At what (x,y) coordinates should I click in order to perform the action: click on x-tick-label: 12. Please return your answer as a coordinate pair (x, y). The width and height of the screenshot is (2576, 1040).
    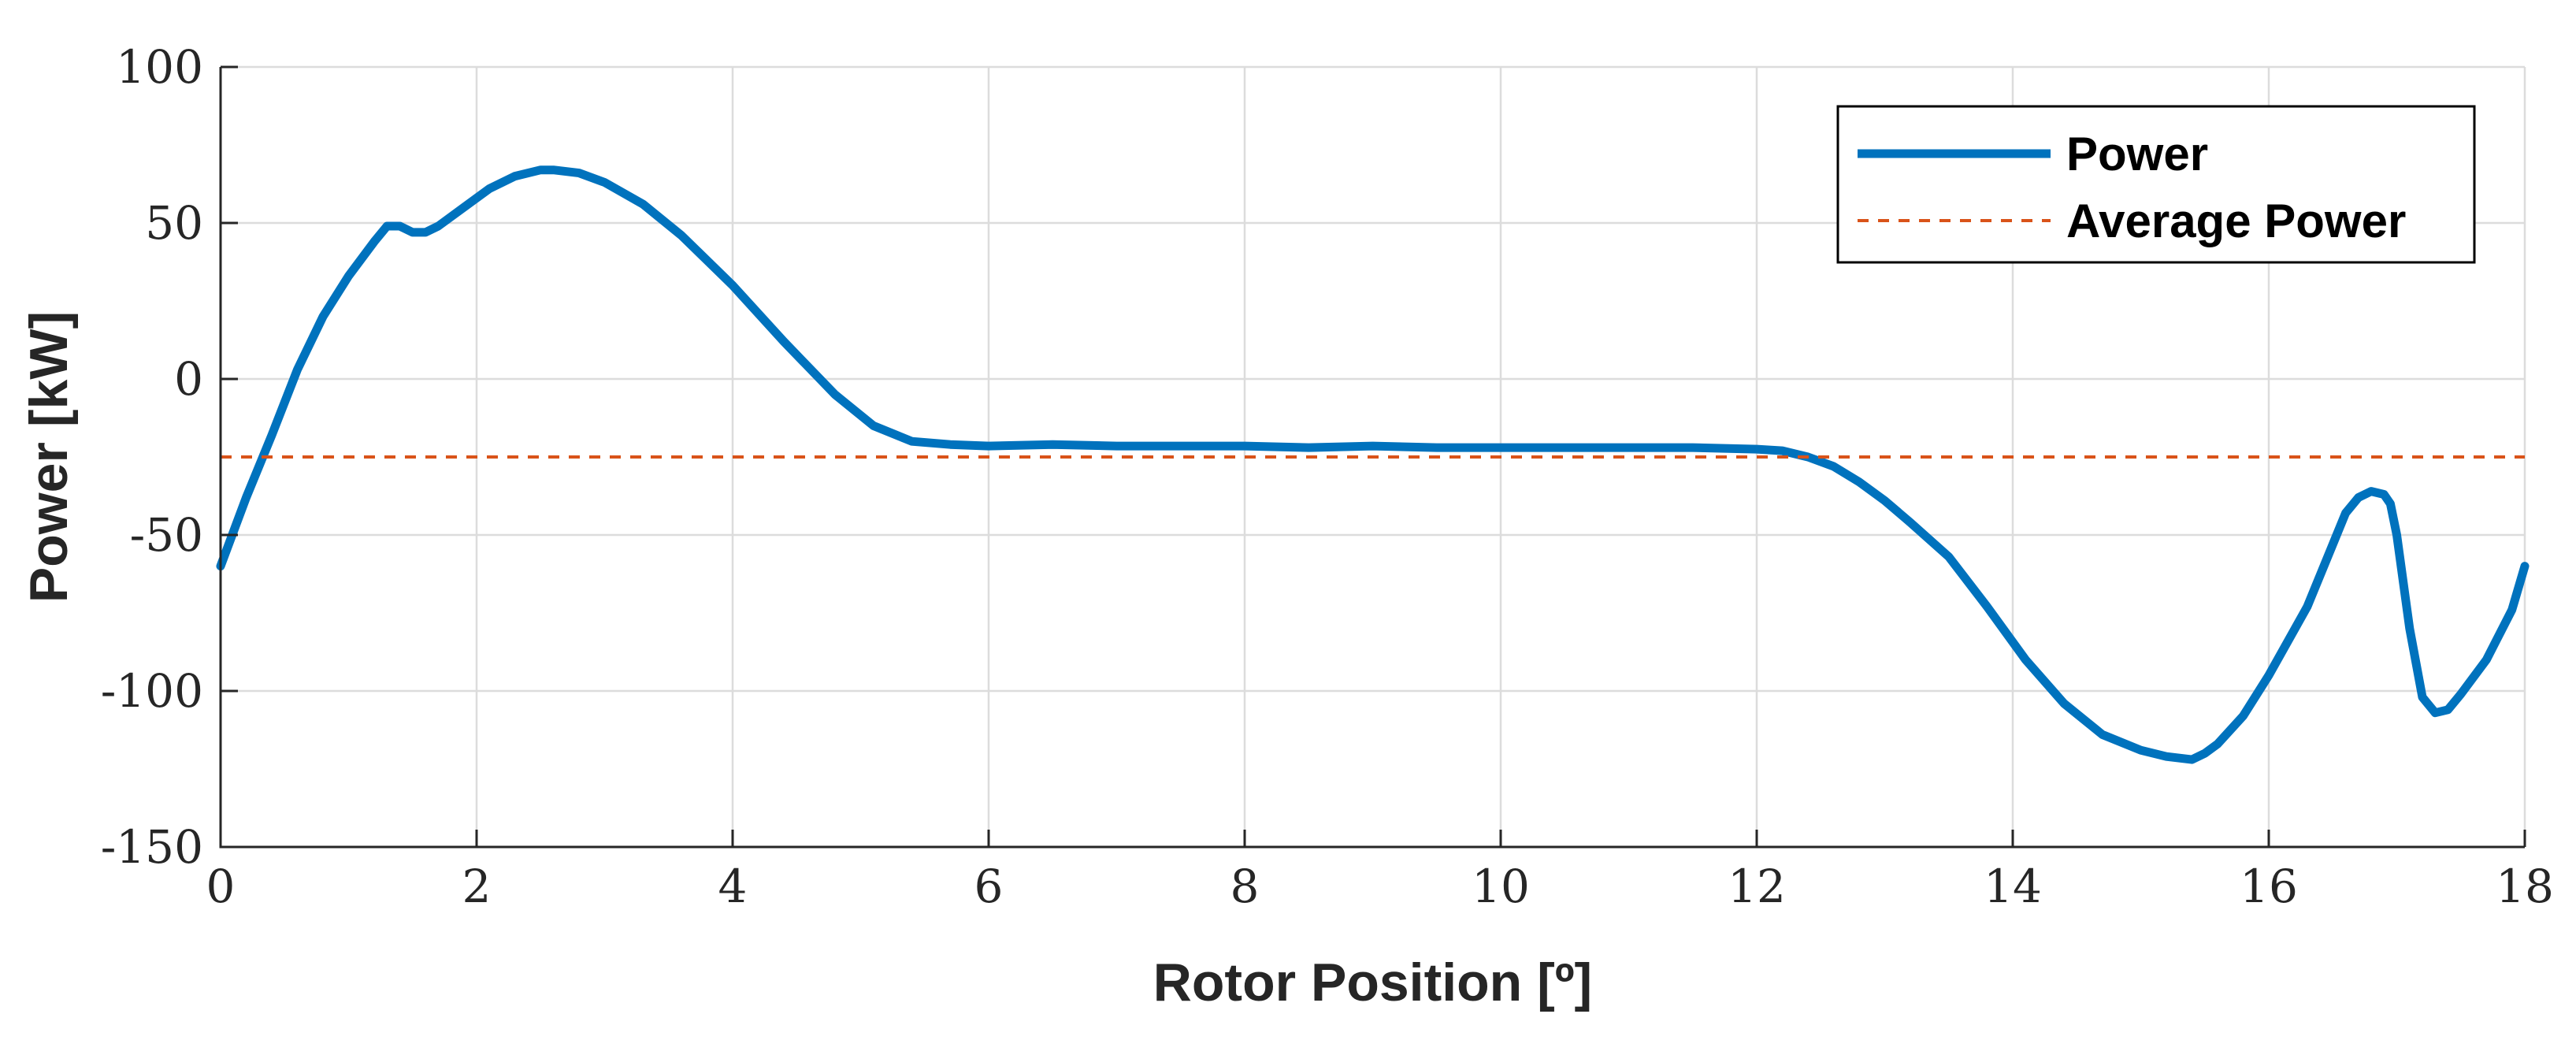
    Looking at the image, I should click on (1757, 886).